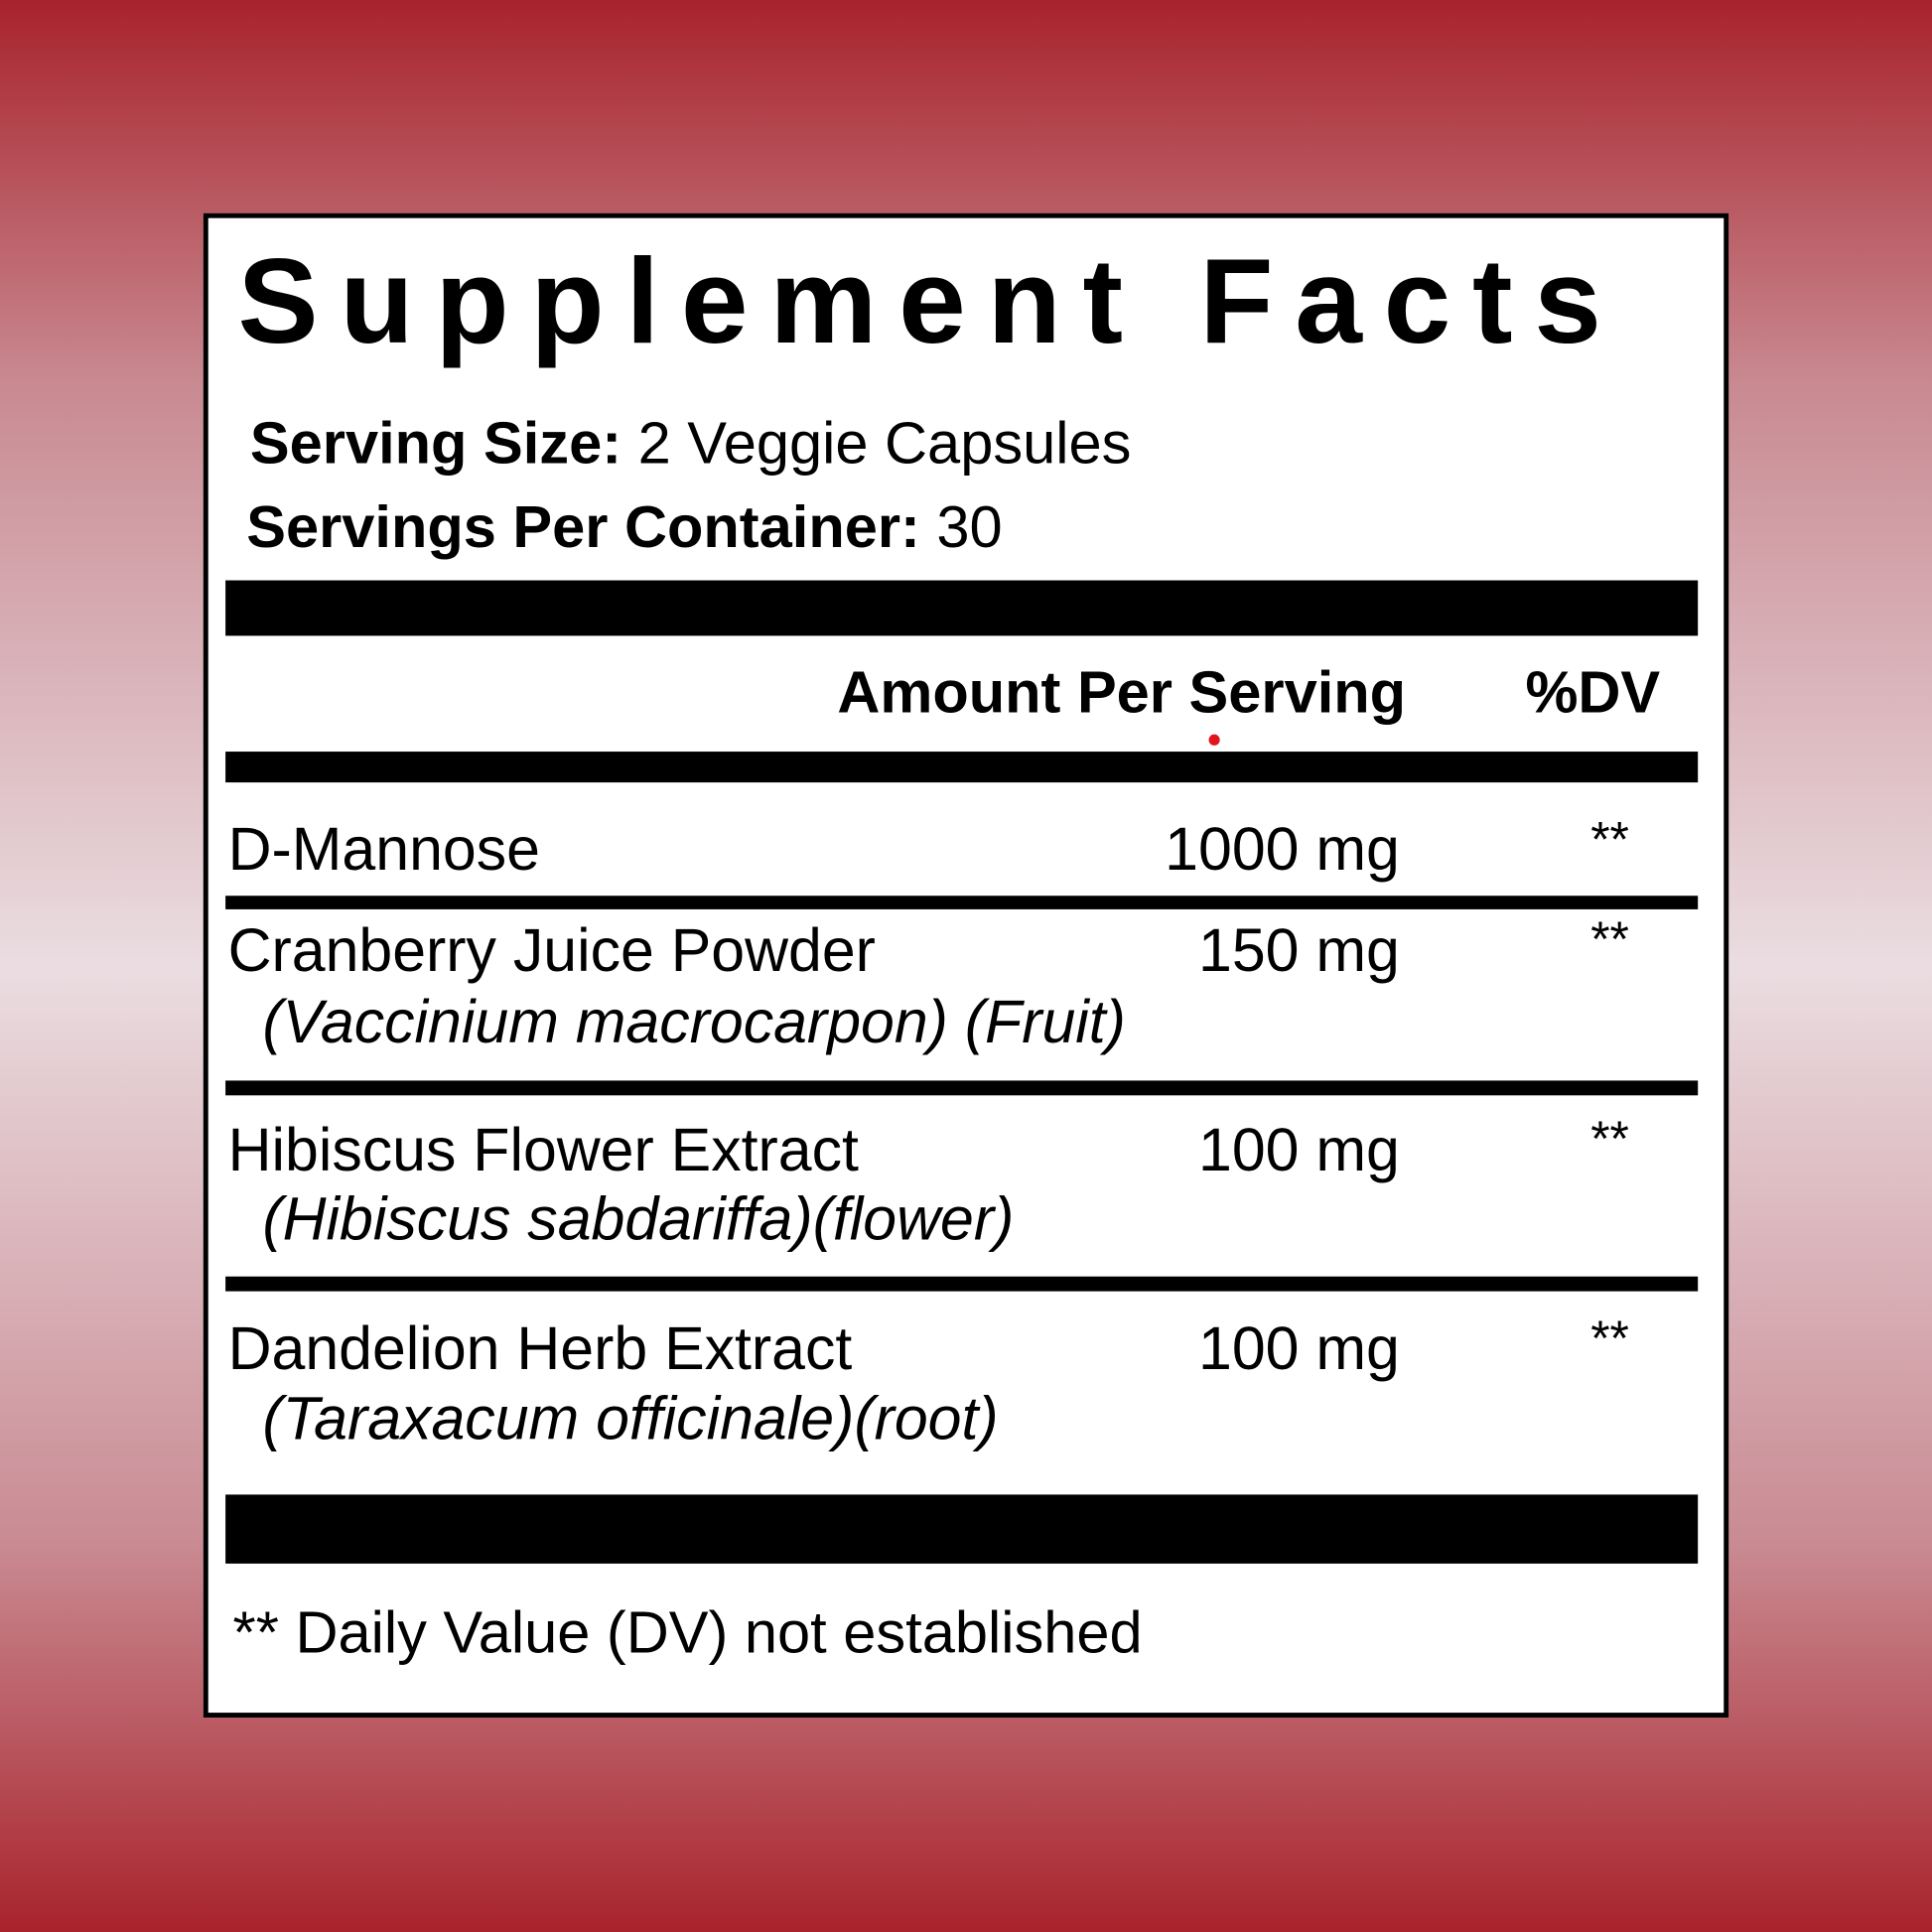  I want to click on serving-size-label: Serving Size:, so click(436, 444).